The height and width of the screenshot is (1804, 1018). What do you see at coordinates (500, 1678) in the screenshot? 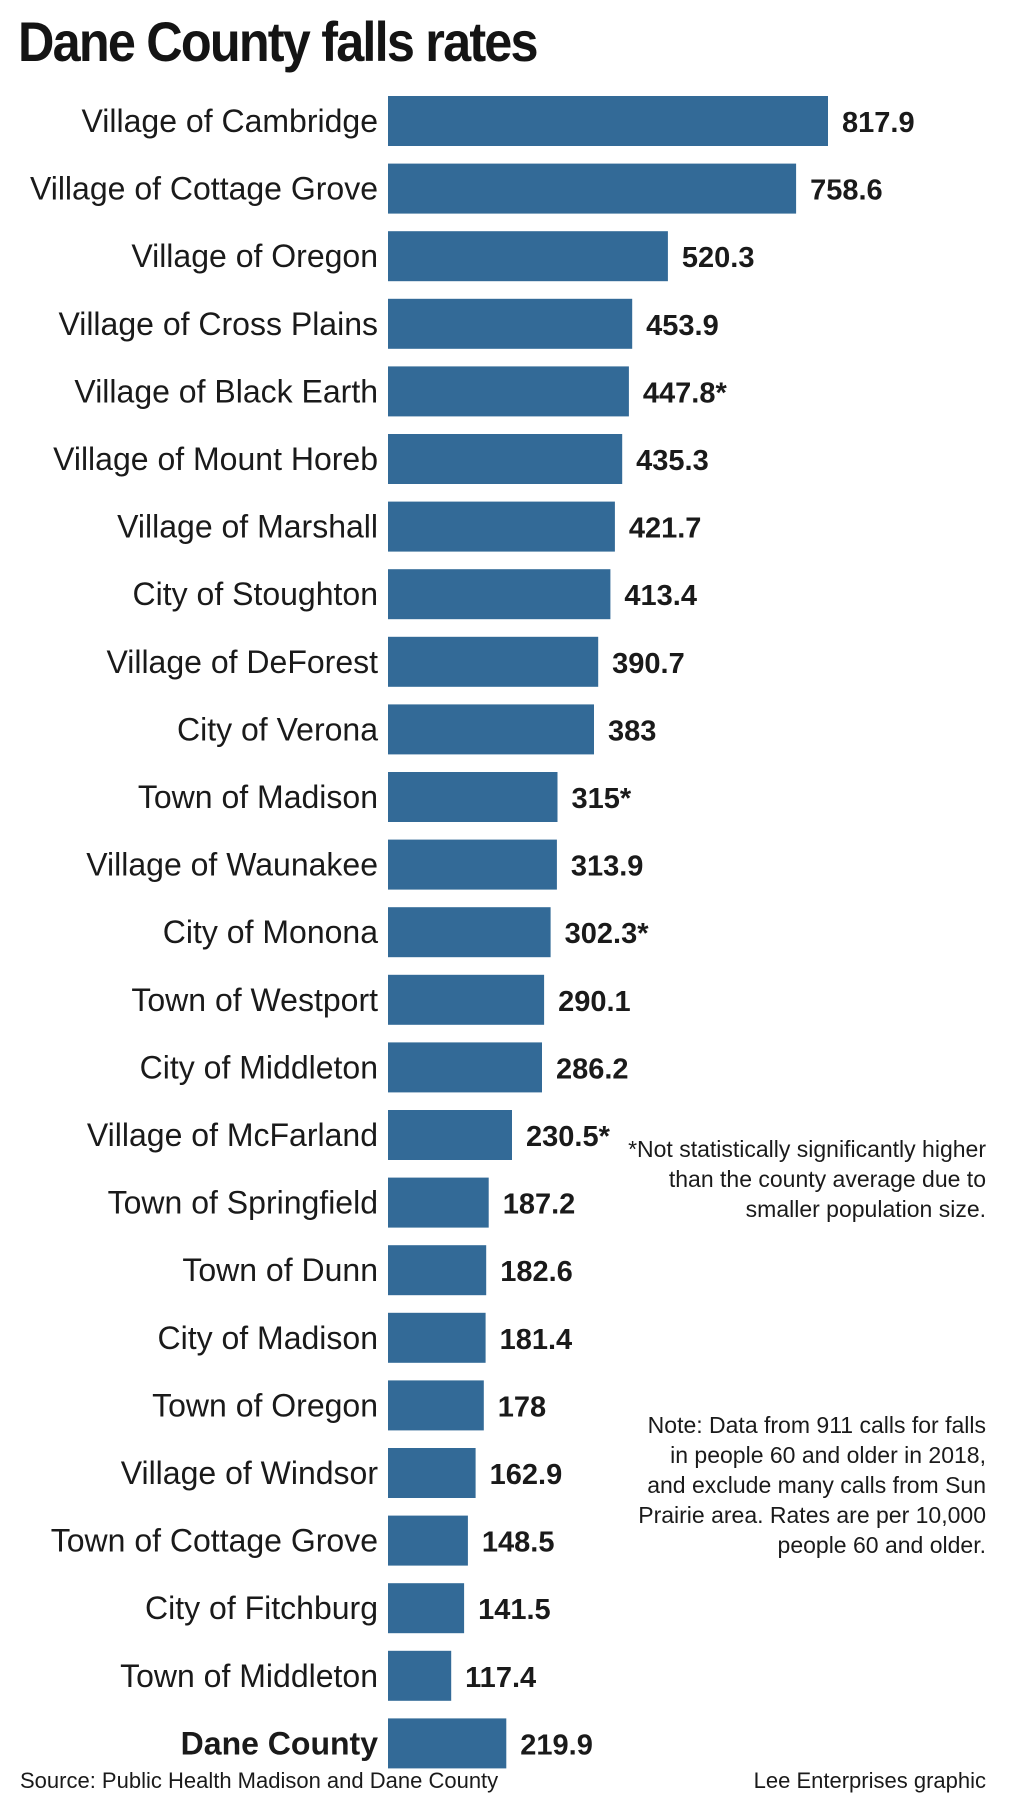
I see `value-label-23: 117.4` at bounding box center [500, 1678].